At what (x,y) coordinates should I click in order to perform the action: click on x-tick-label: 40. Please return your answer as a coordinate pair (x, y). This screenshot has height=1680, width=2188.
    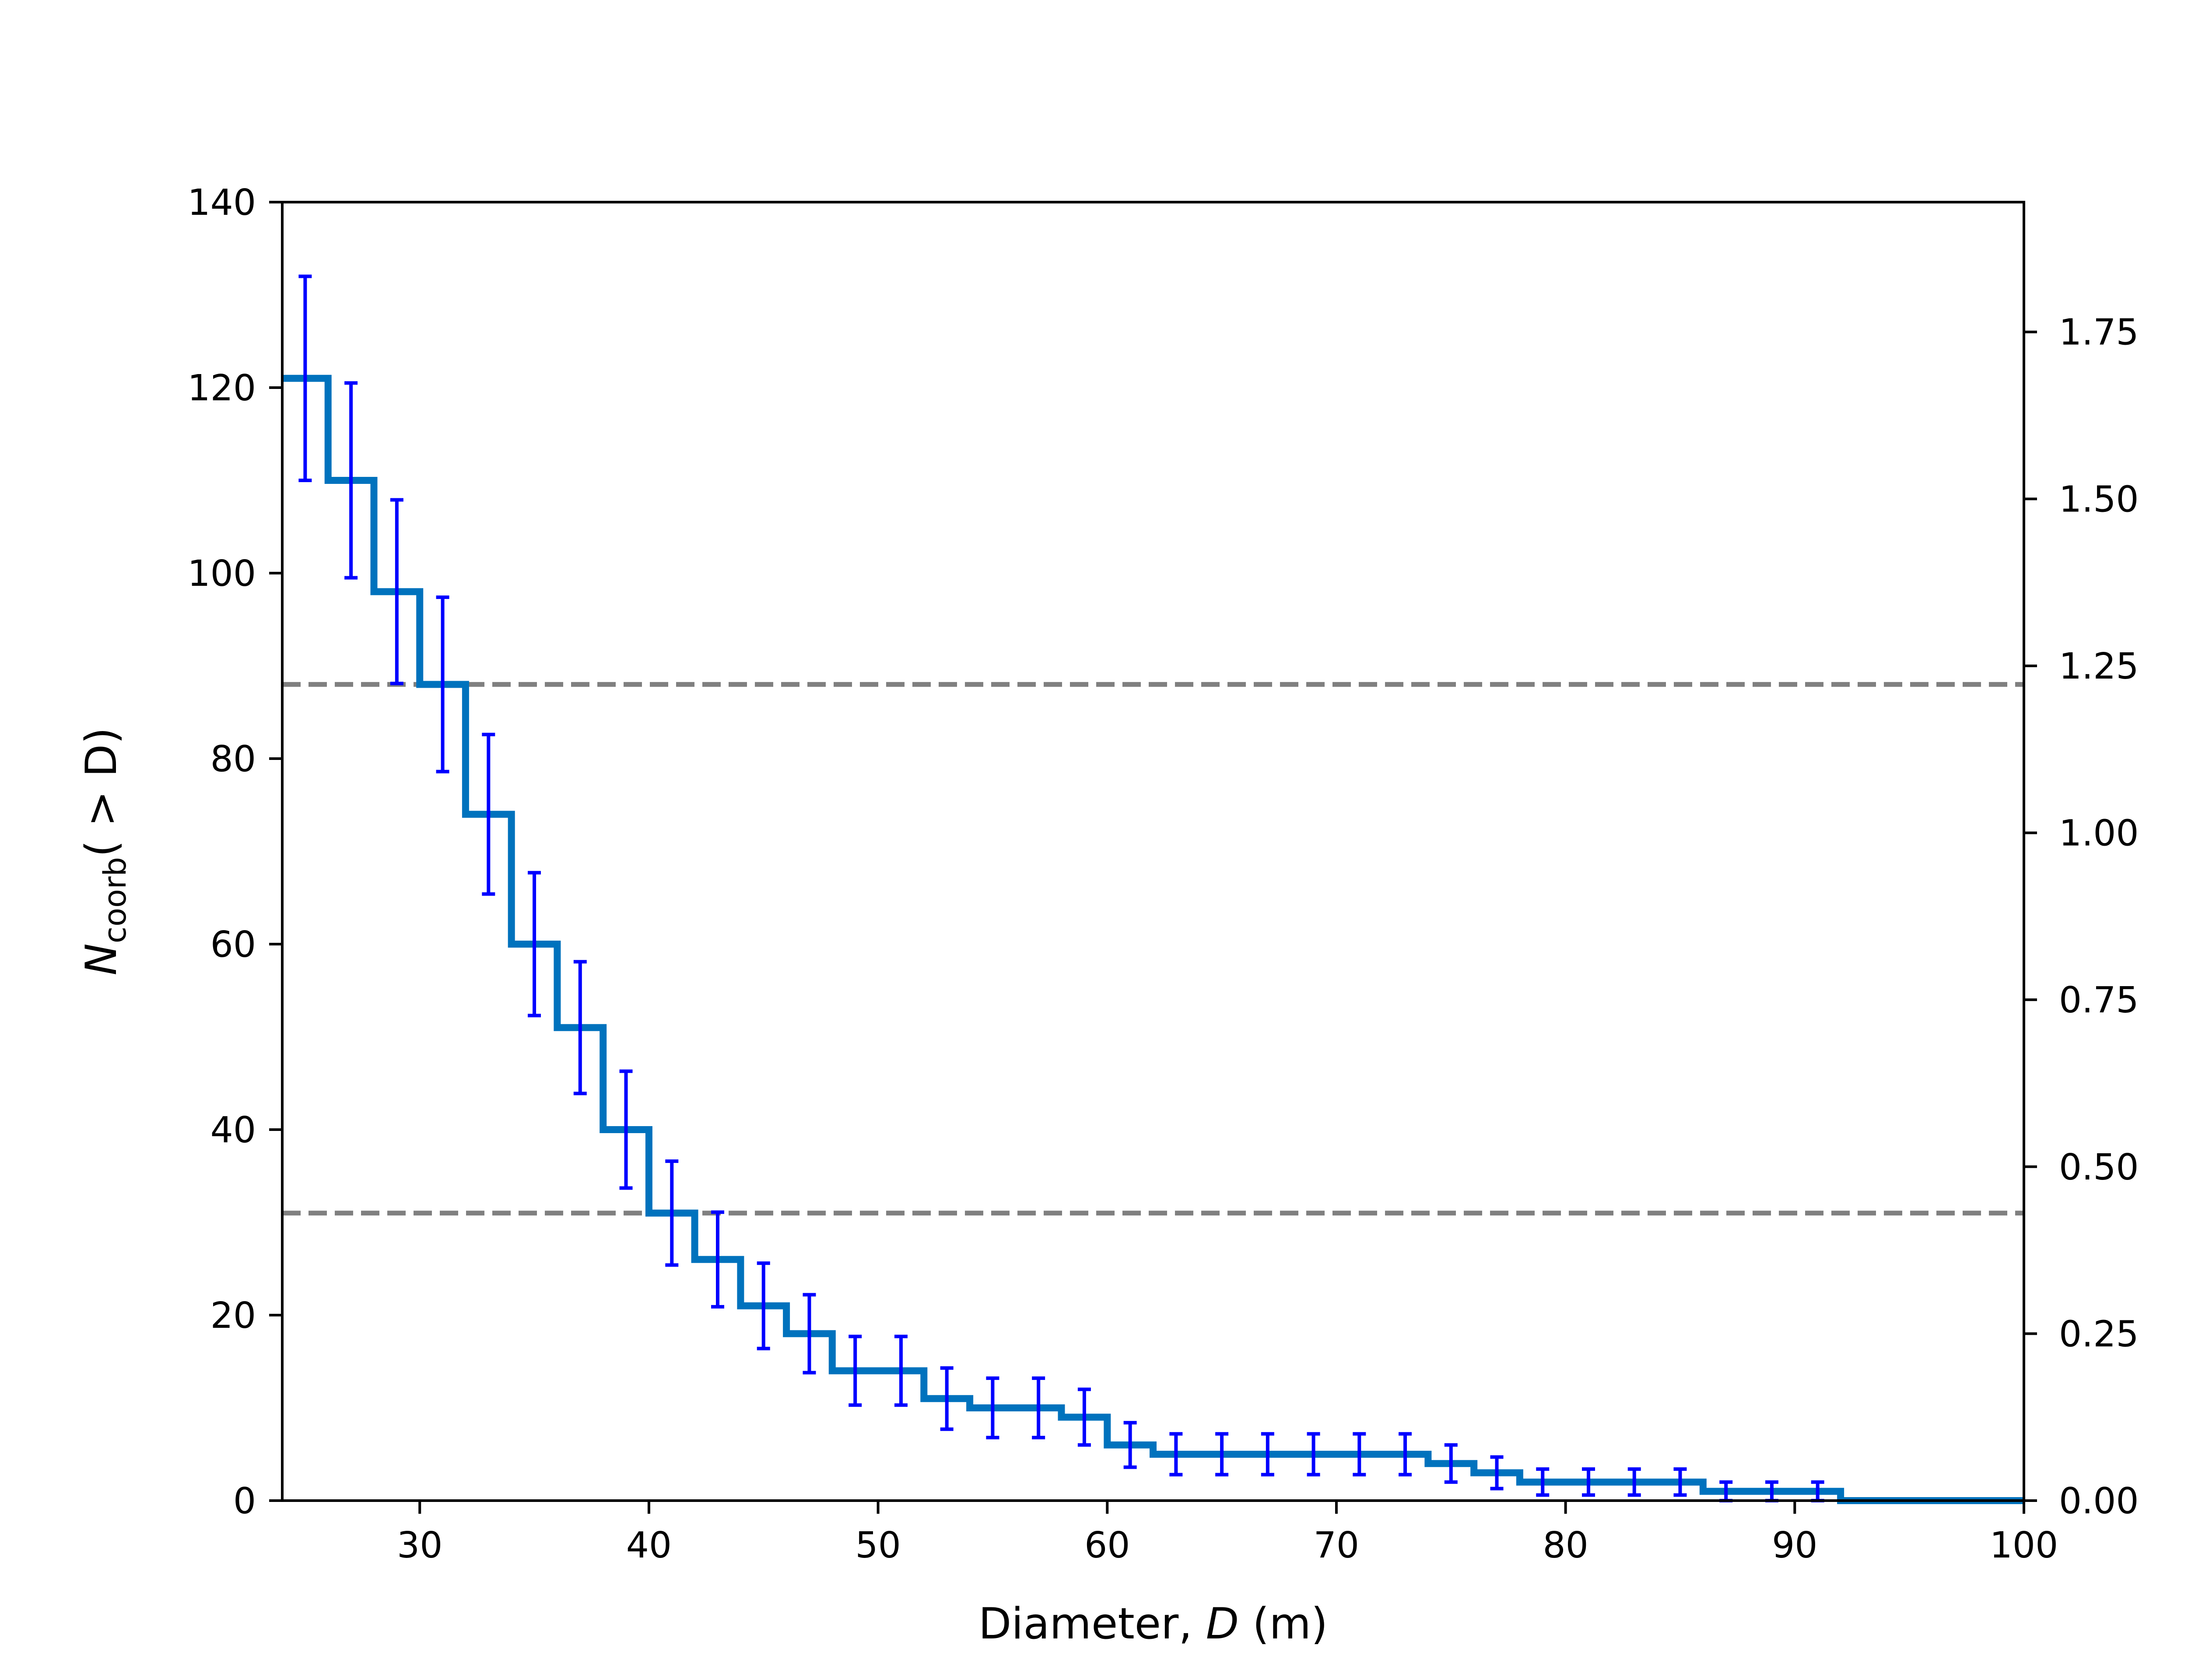
    Looking at the image, I should click on (649, 1545).